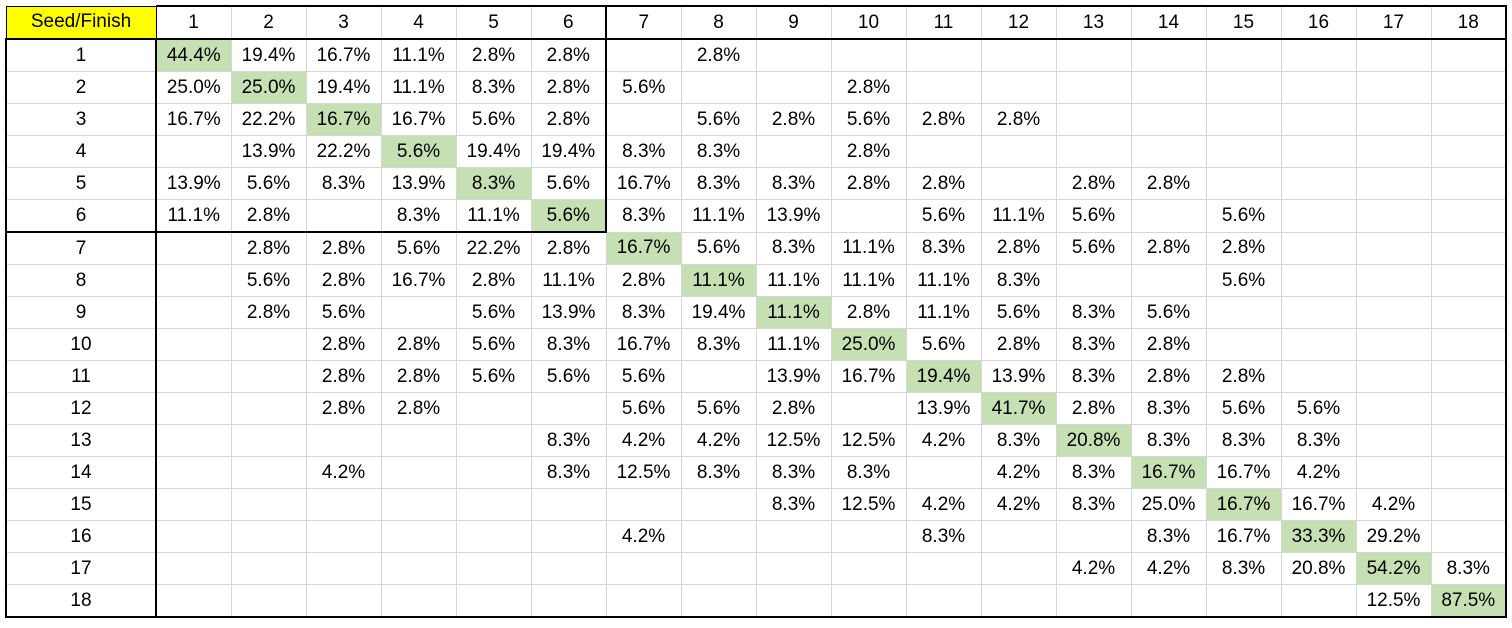 The image size is (1512, 628). Describe the element at coordinates (81, 601) in the screenshot. I see `row-header-cell: 18` at that location.